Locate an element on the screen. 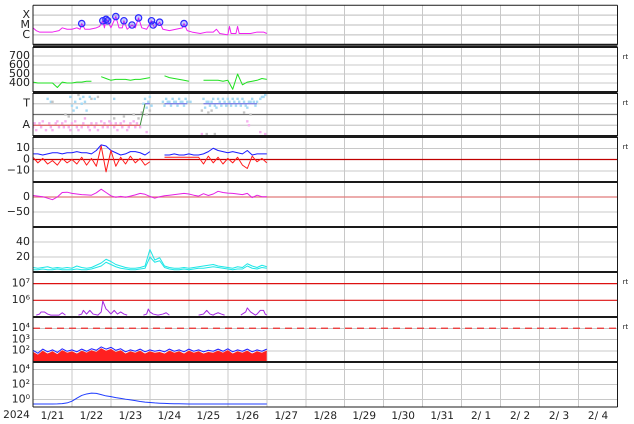 Image resolution: width=634 pixels, height=424 pixels. ref-line-label: A is located at coordinates (26, 125).